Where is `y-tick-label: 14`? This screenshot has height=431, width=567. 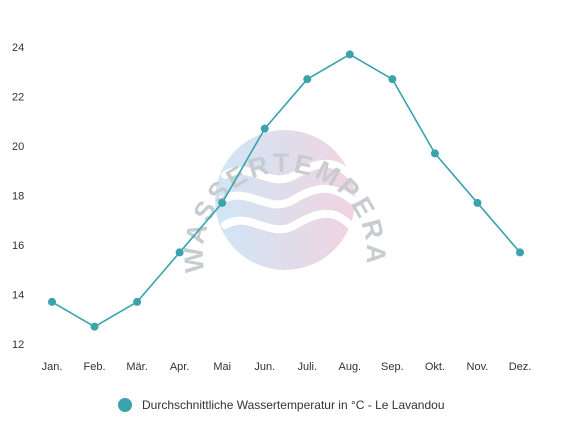 y-tick-label: 14 is located at coordinates (18, 296).